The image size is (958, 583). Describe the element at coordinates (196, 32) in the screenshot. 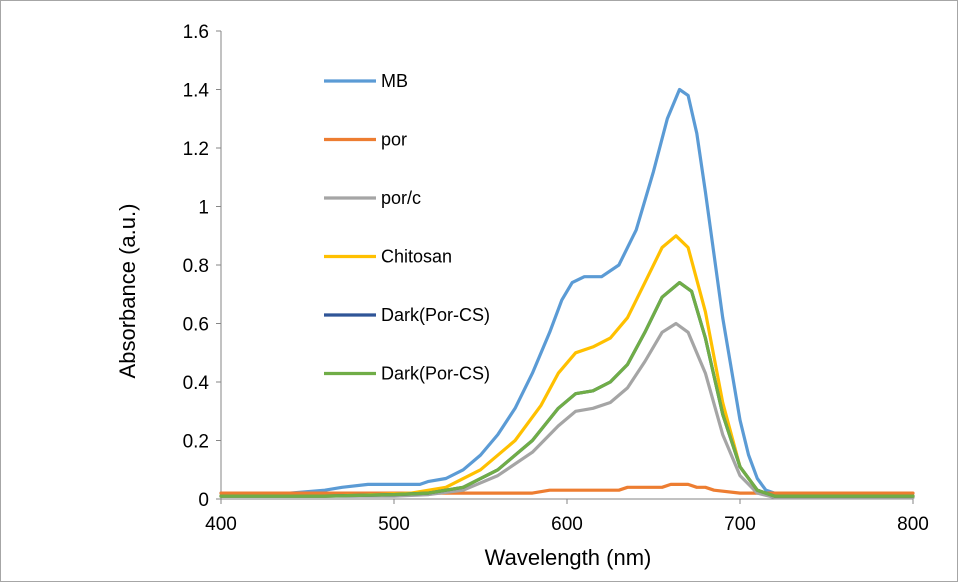

I see `y-tick-label: 1.6` at that location.